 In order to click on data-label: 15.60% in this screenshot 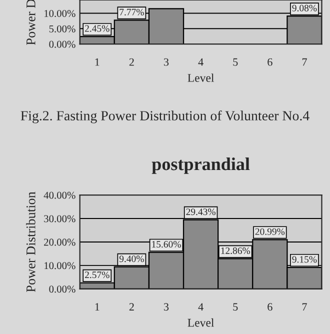, I will do `click(166, 244)`.